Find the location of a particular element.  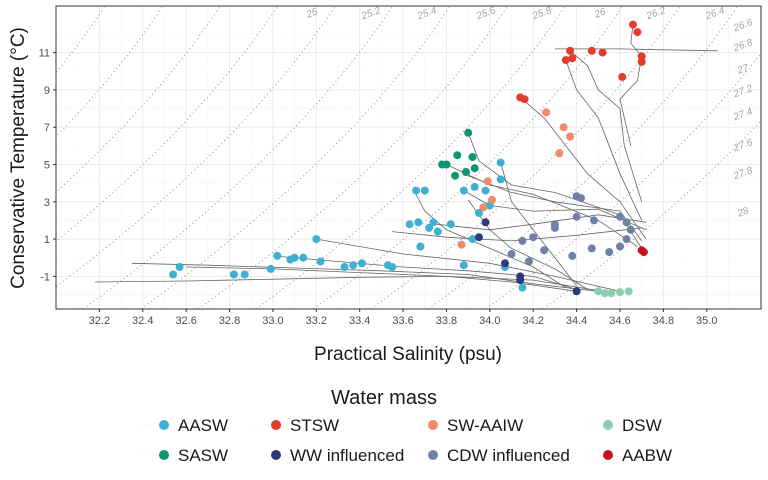

legend-key-aabw is located at coordinates (608, 455).